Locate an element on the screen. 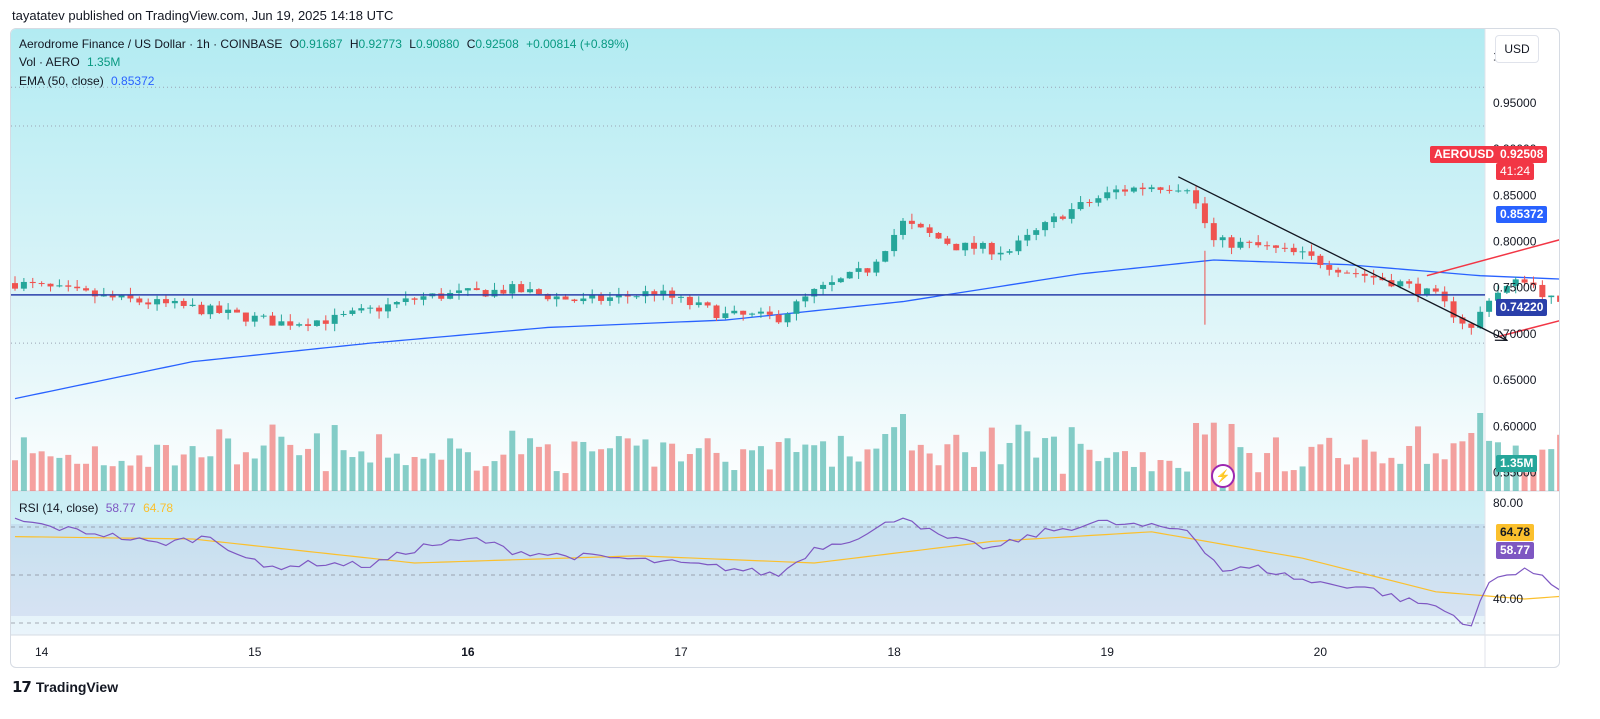 Image resolution: width=1600 pixels, height=719 pixels. currency-button: USD is located at coordinates (1517, 49).